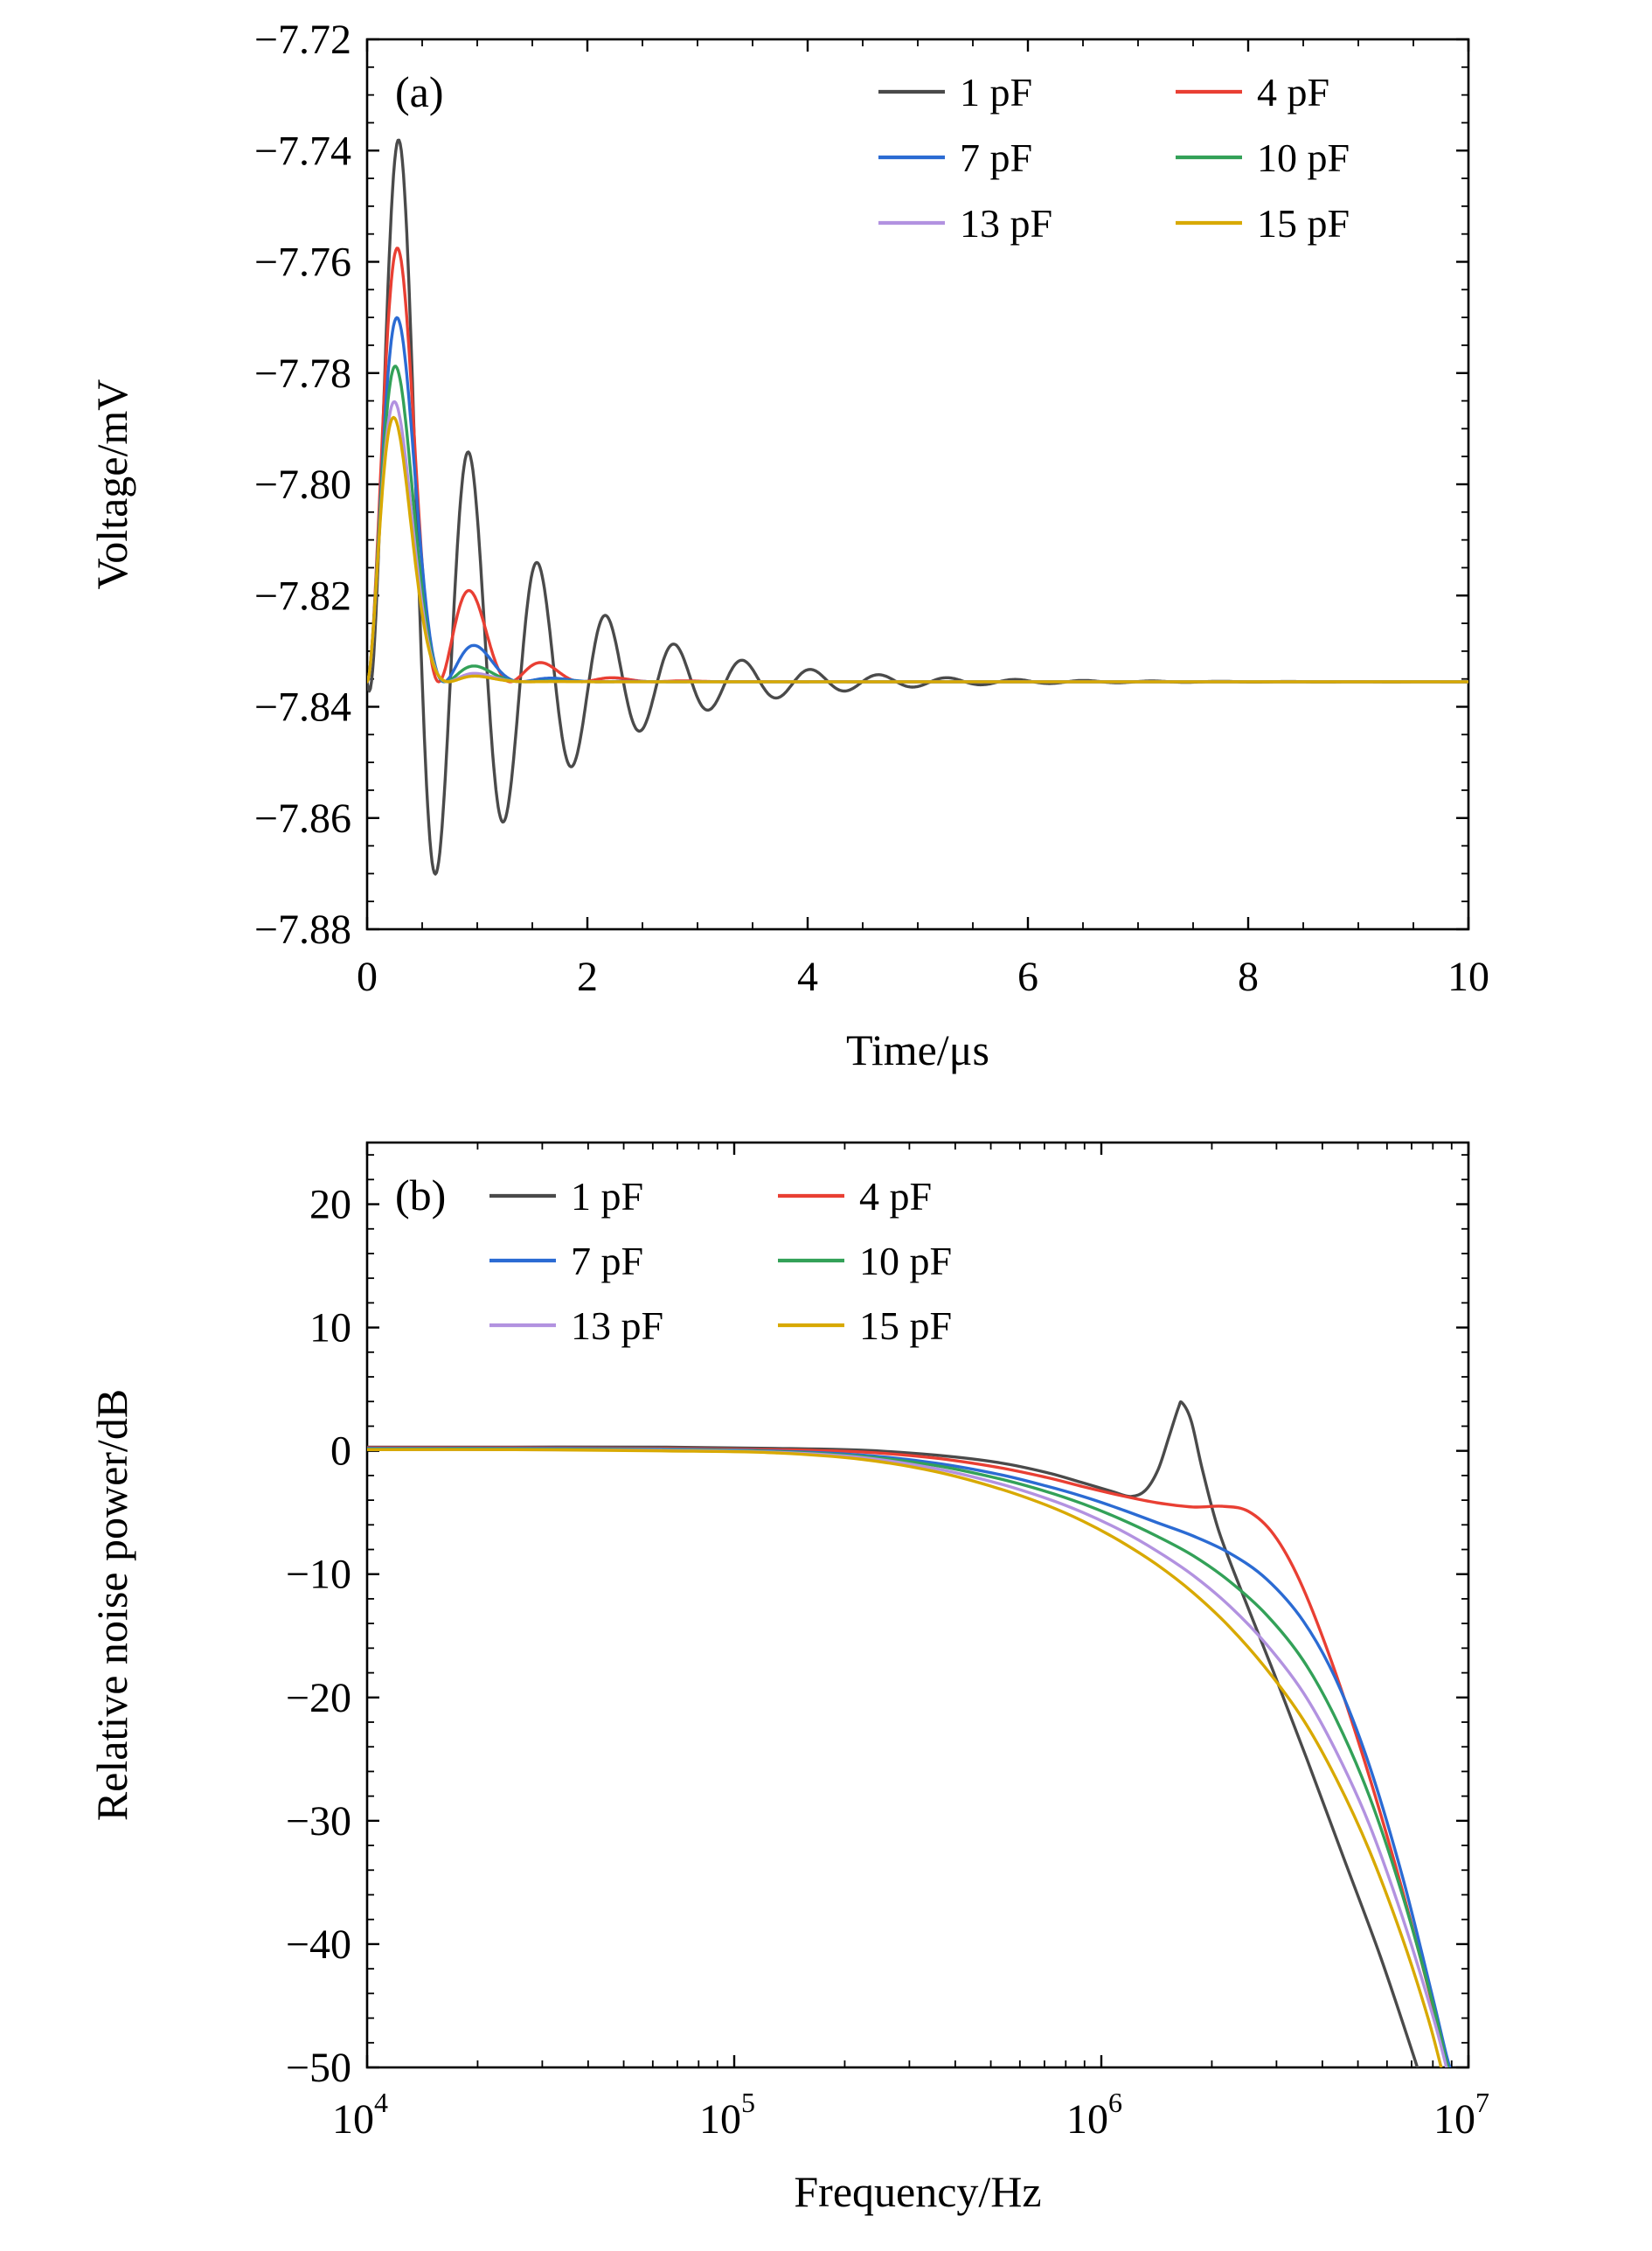 The image size is (1652, 2251). Describe the element at coordinates (918, 2191) in the screenshot. I see `panel-b-xlabel: Frequency/Hz` at that location.